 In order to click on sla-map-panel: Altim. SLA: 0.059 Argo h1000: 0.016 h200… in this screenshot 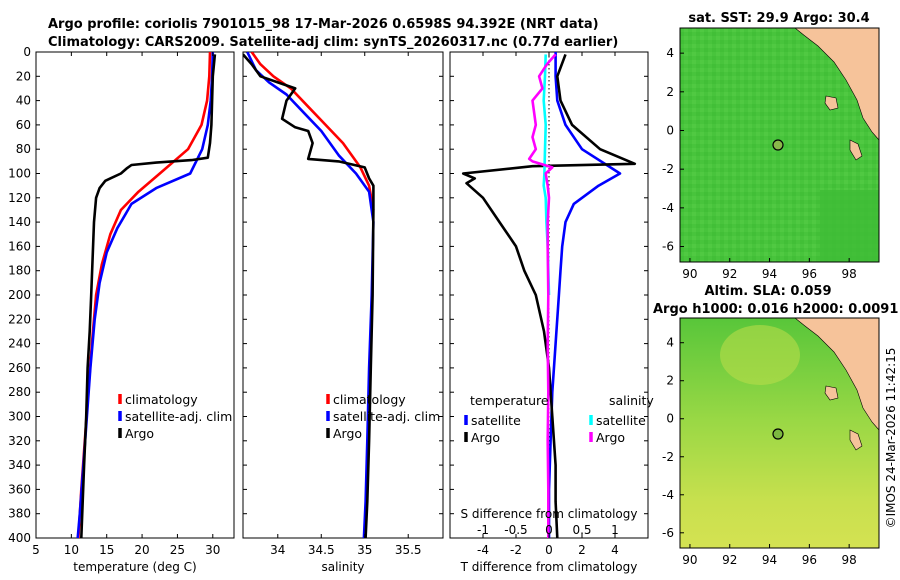, I will do `click(775, 425)`.